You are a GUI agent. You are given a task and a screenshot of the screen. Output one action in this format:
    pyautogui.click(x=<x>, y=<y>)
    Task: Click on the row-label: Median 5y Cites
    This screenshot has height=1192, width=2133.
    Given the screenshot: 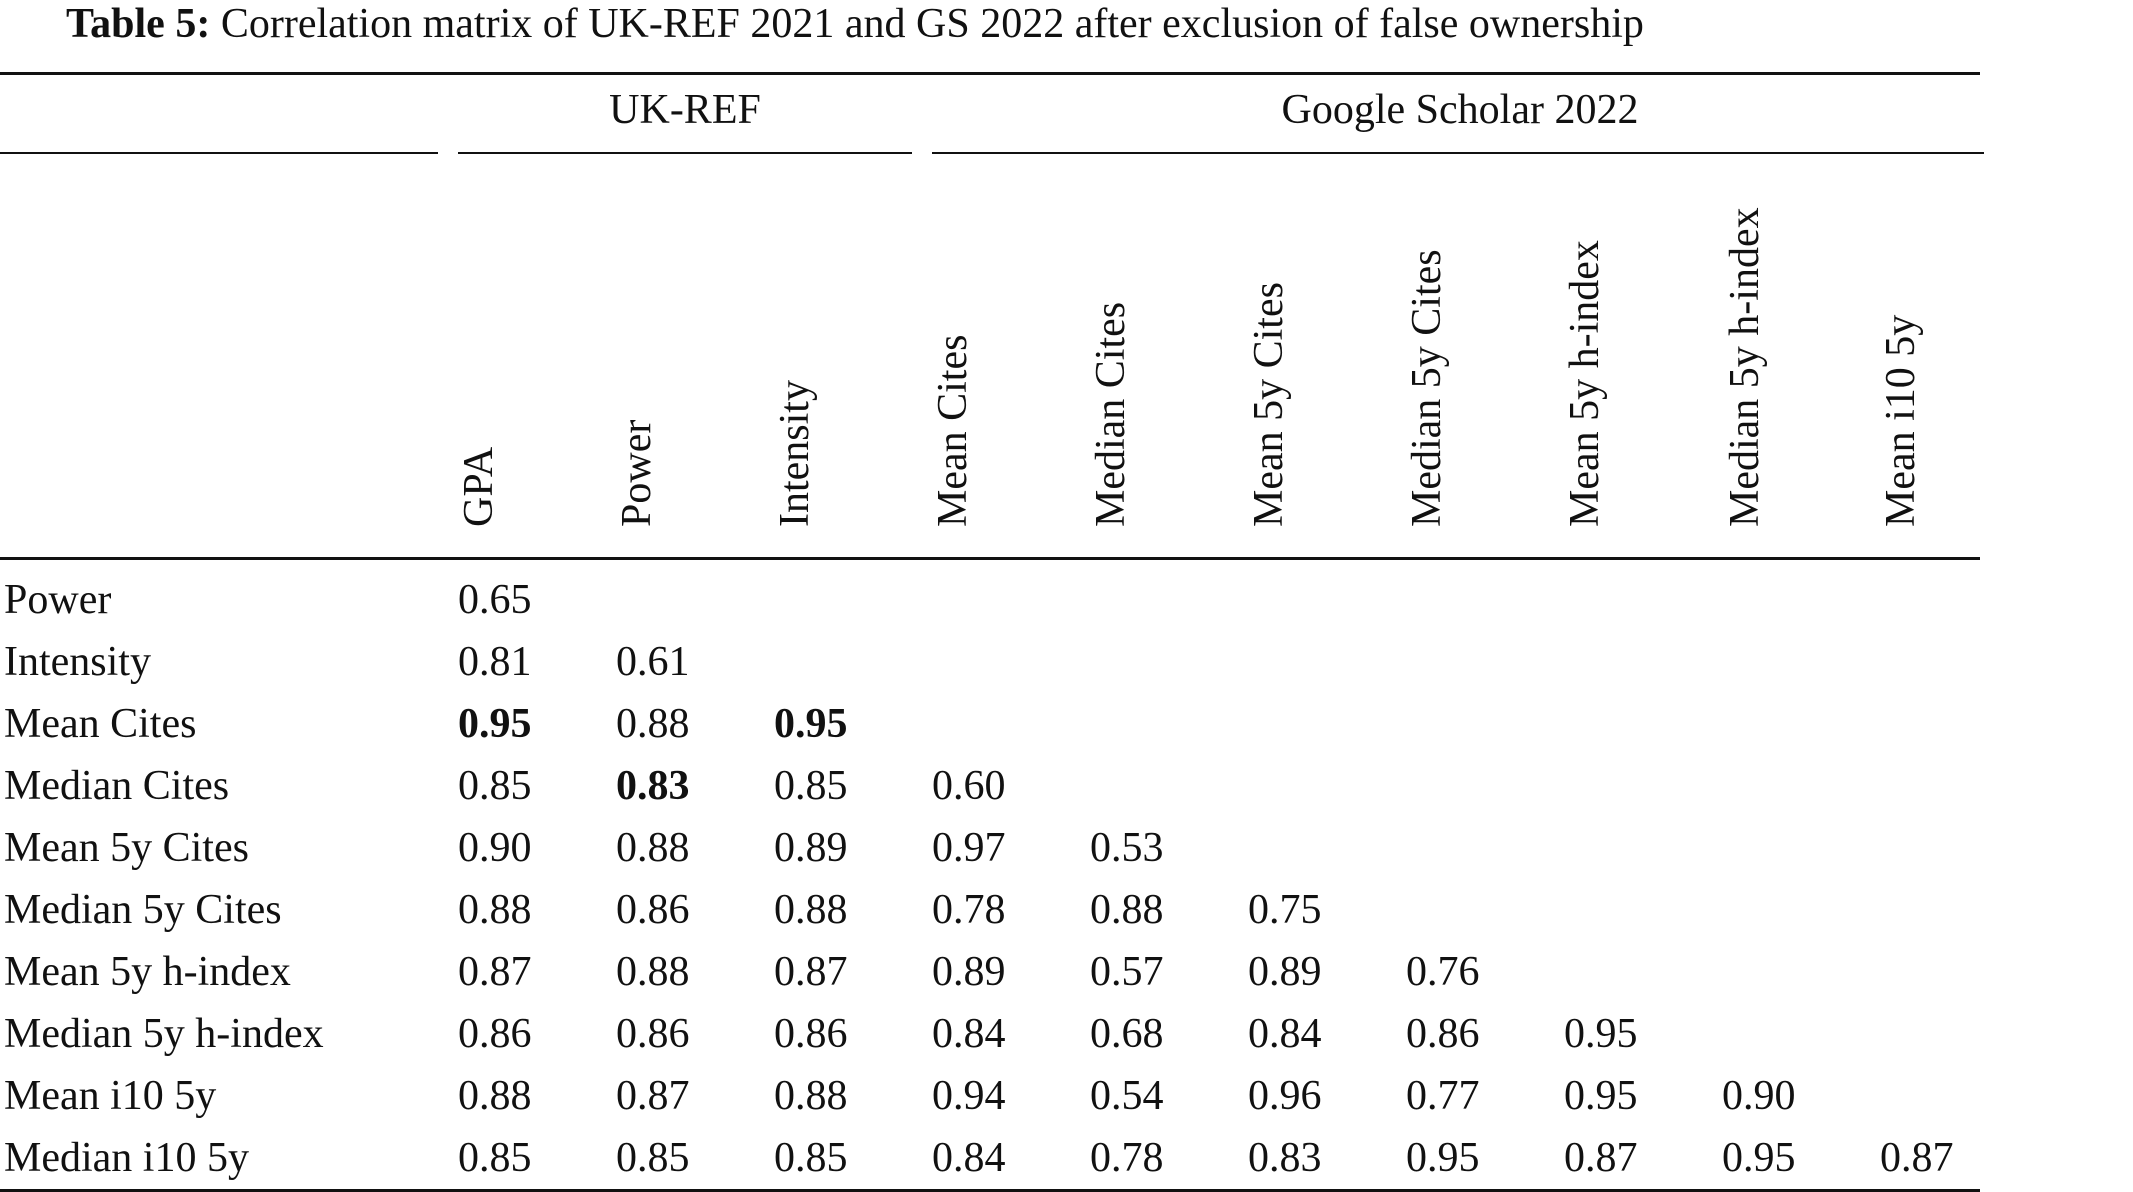 What is the action you would take?
    pyautogui.click(x=143, y=910)
    